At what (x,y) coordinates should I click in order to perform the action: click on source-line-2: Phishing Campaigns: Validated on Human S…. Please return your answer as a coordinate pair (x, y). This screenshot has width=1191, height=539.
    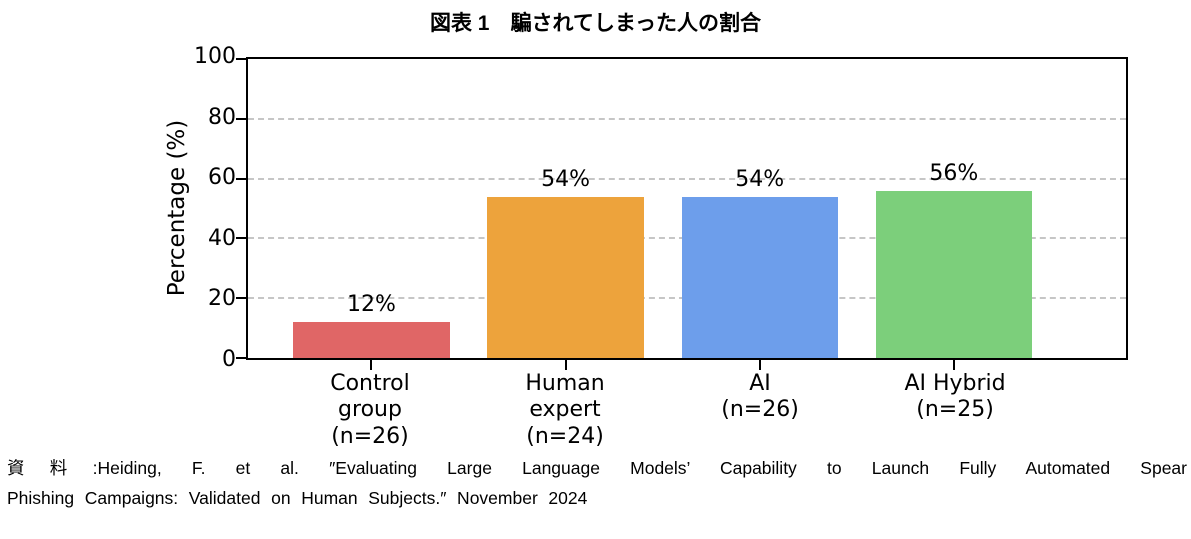
    Looking at the image, I should click on (297, 497).